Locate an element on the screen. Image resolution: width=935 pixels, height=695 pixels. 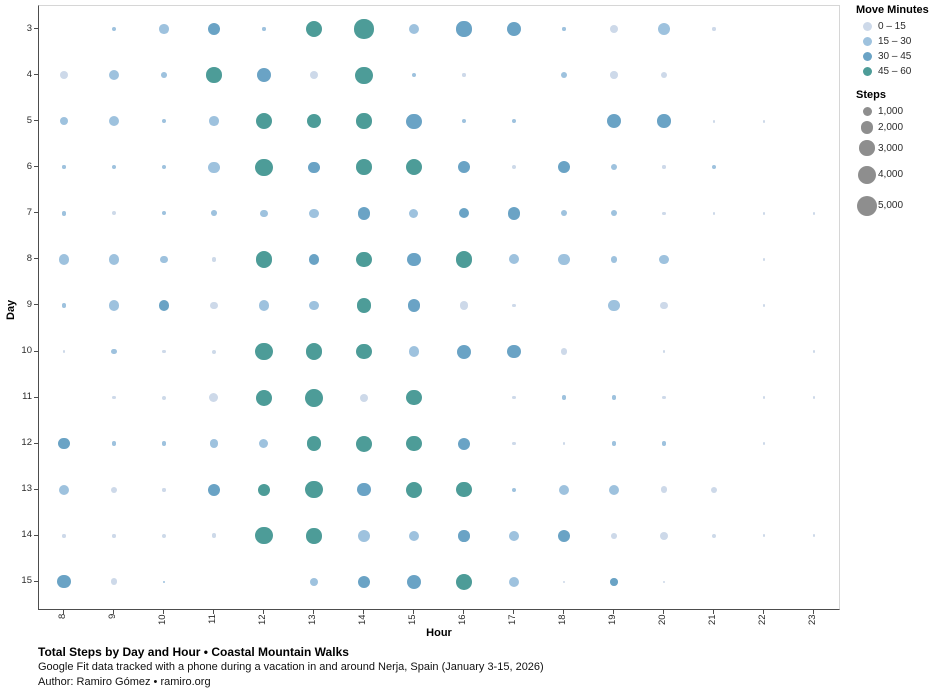
legend-size-dot-icon is located at coordinates (866, 174).